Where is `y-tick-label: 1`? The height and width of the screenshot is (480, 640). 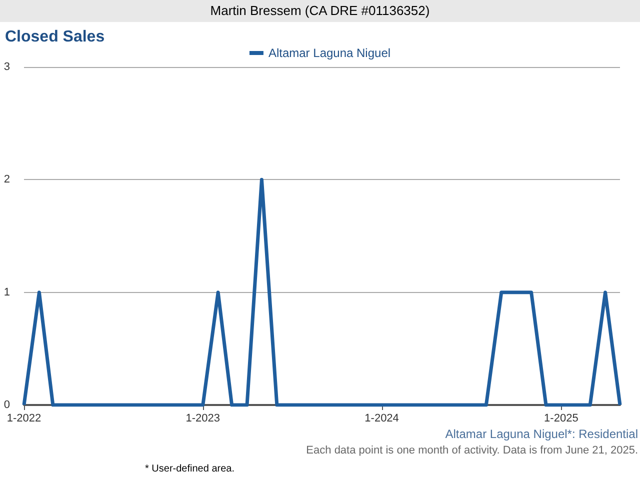
y-tick-label: 1 is located at coordinates (7, 292).